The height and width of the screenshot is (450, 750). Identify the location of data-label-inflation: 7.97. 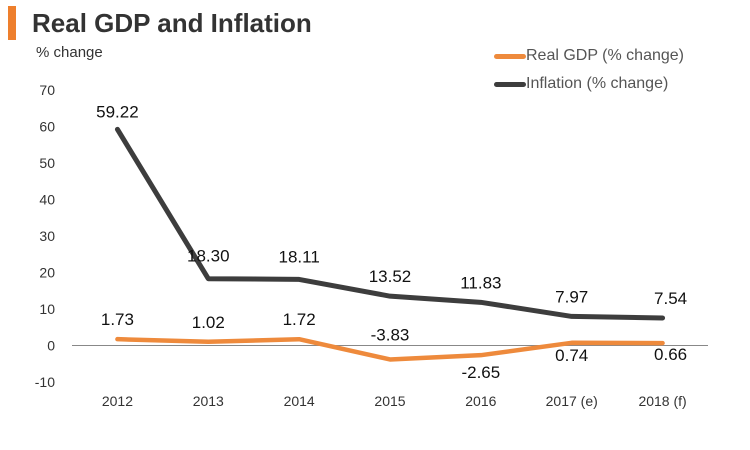
(571, 296).